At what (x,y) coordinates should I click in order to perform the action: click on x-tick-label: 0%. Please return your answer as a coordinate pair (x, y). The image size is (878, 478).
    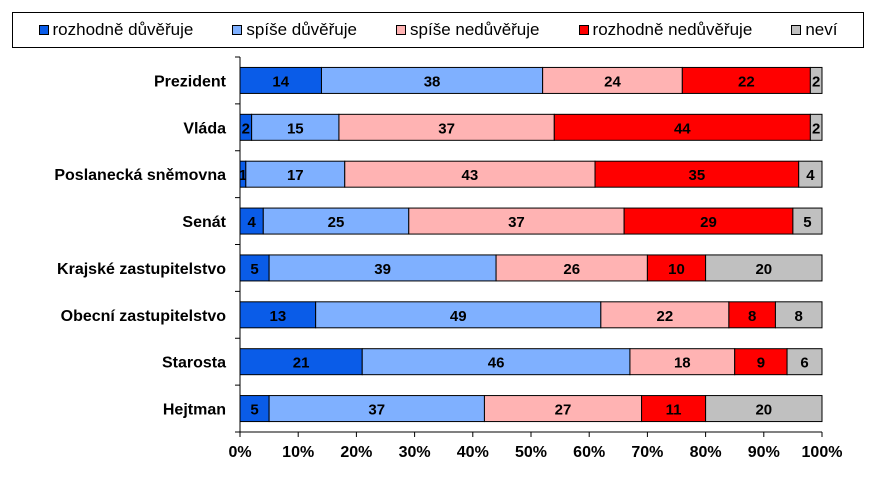
    Looking at the image, I should click on (239, 452).